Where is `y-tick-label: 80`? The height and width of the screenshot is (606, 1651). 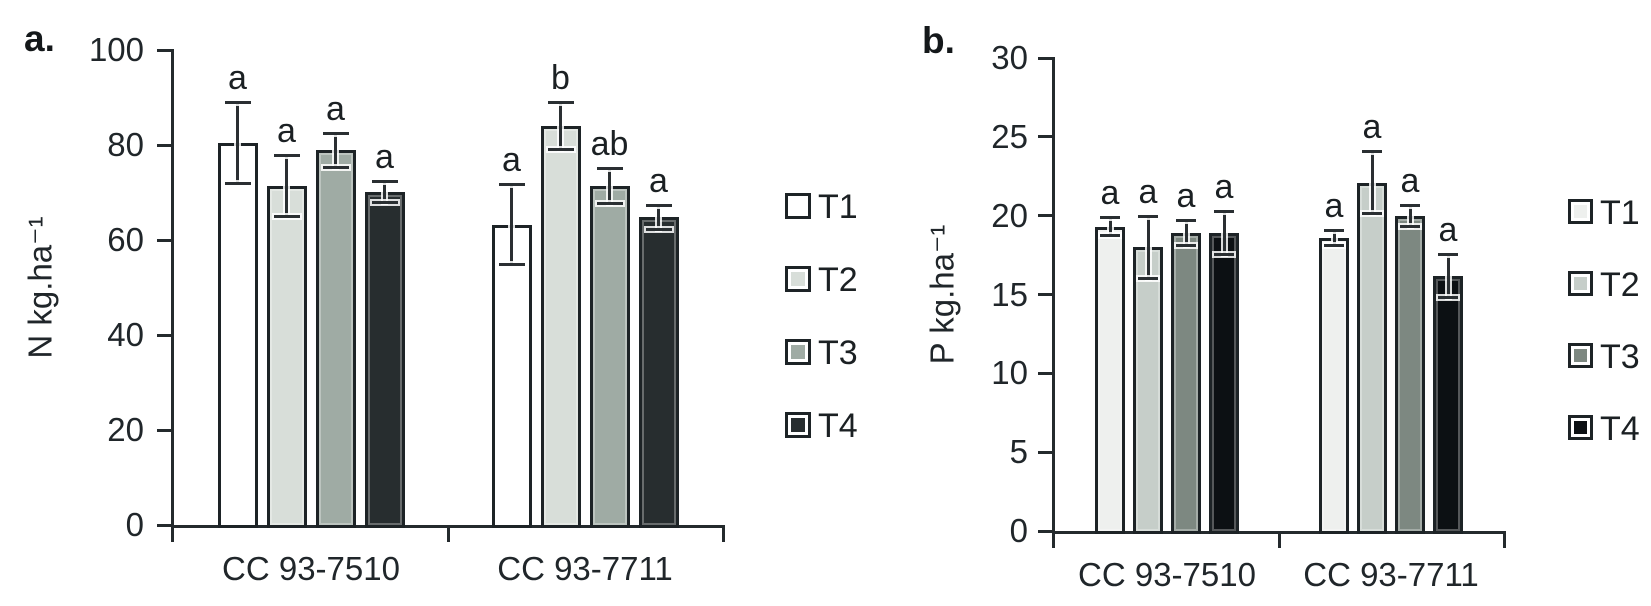 y-tick-label: 80 is located at coordinates (125, 144).